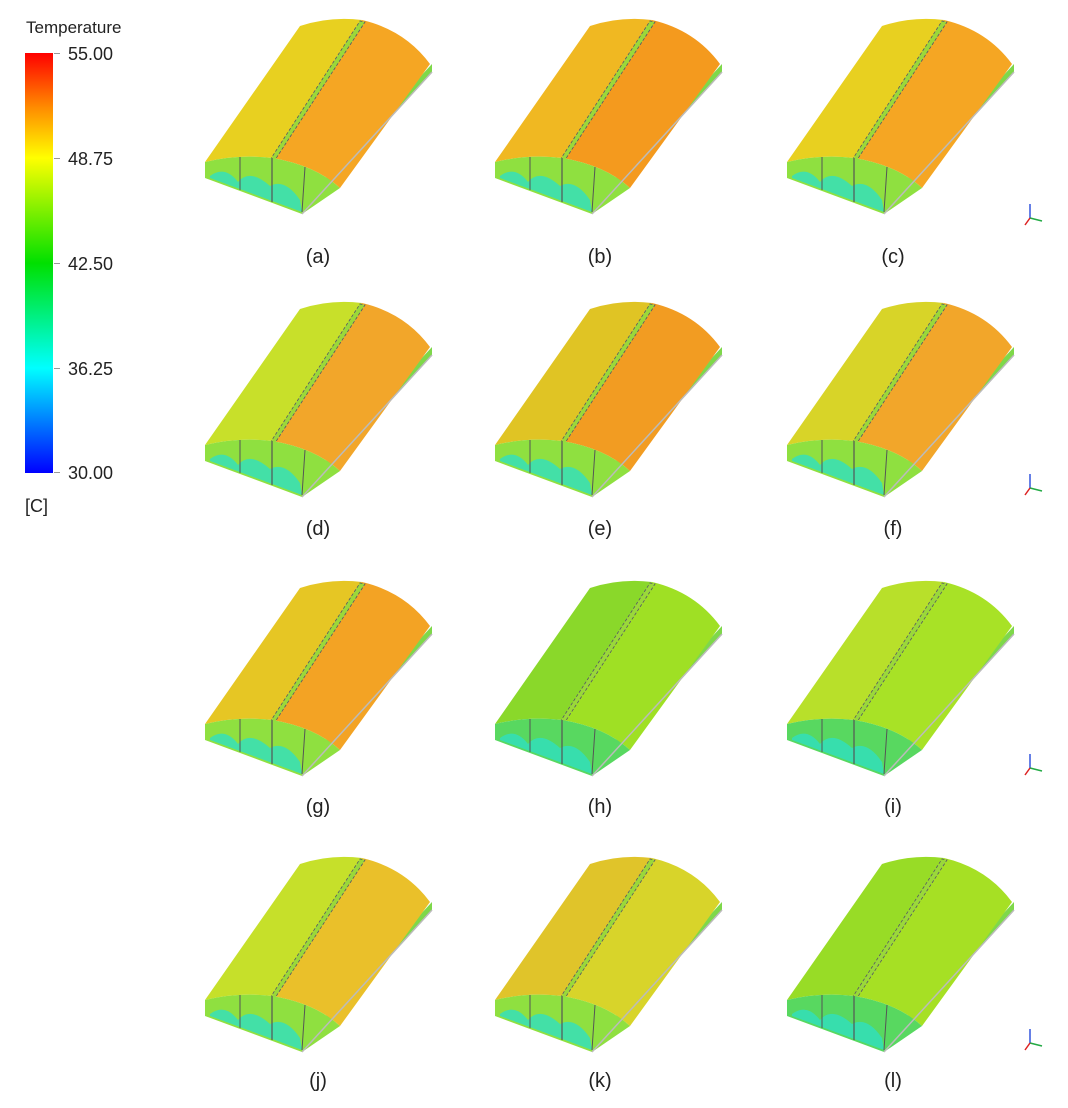 This screenshot has width=1068, height=1108. What do you see at coordinates (893, 257) in the screenshot?
I see `panel-label: (c)` at bounding box center [893, 257].